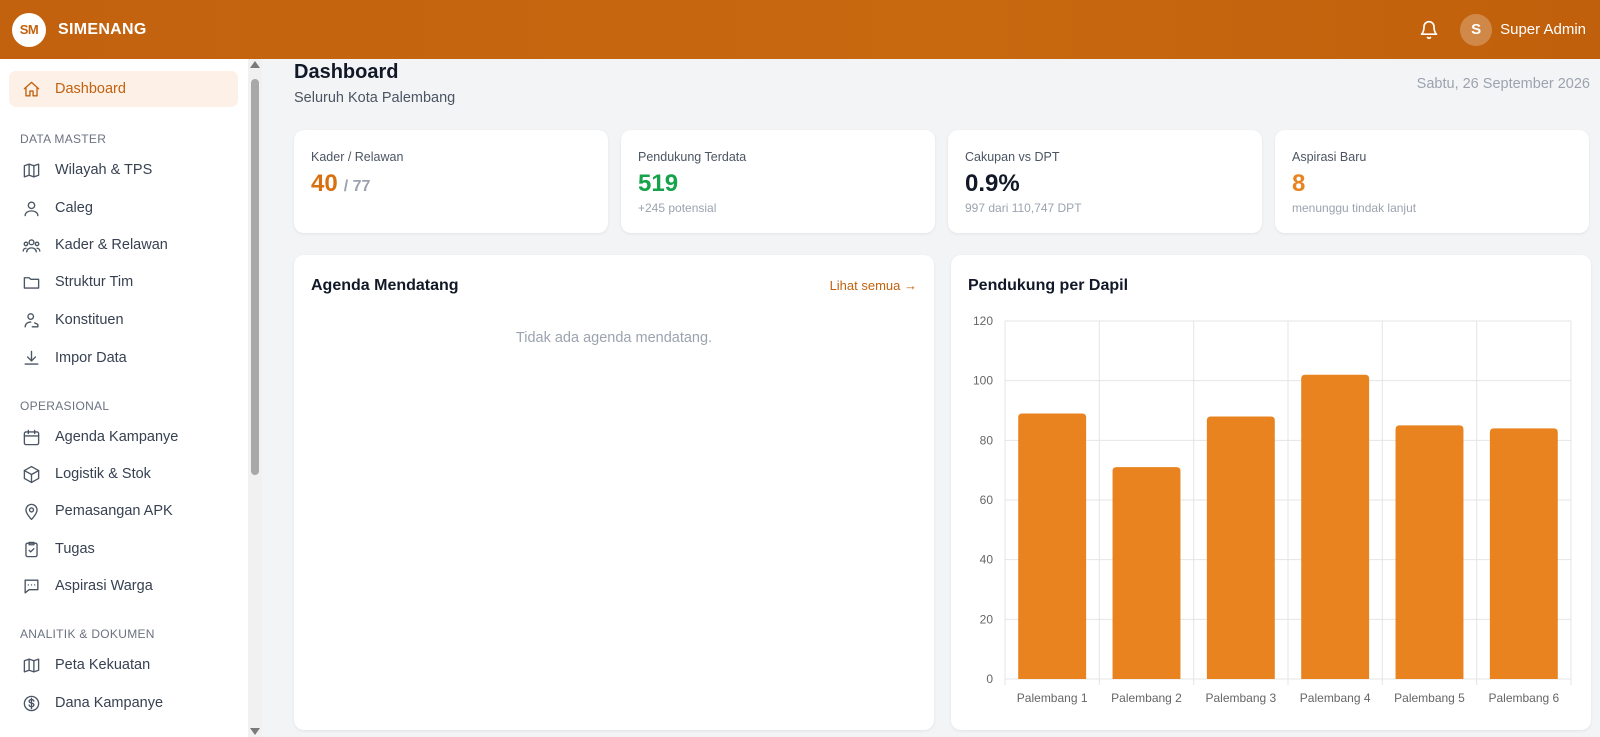 This screenshot has width=1600, height=737. What do you see at coordinates (989, 679) in the screenshot?
I see `y-tick-label: 0` at bounding box center [989, 679].